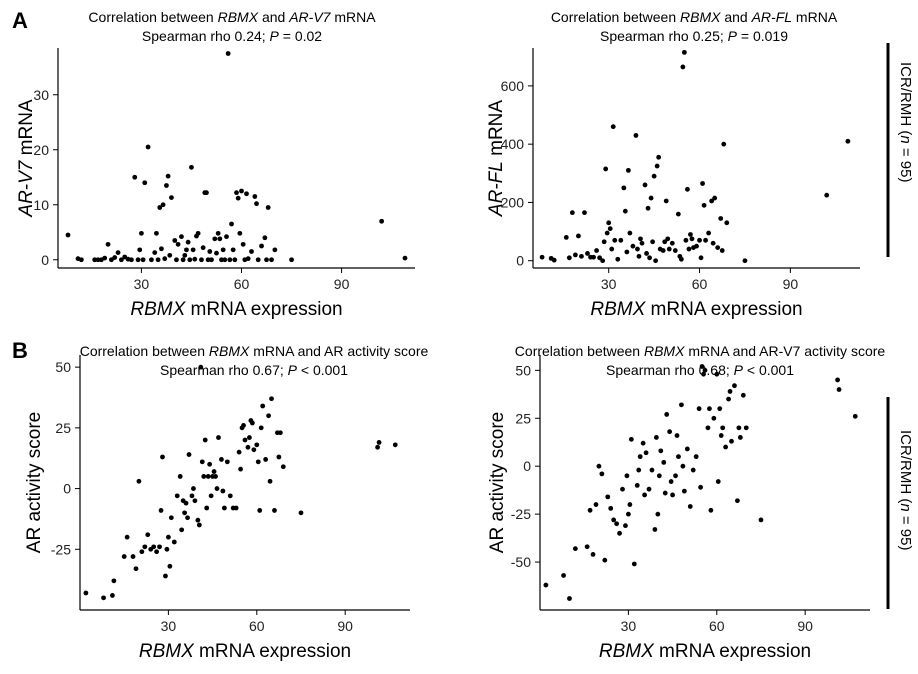 This screenshot has width=918, height=674. Describe the element at coordinates (41, 205) in the screenshot. I see `y-tick-label: 10` at that location.